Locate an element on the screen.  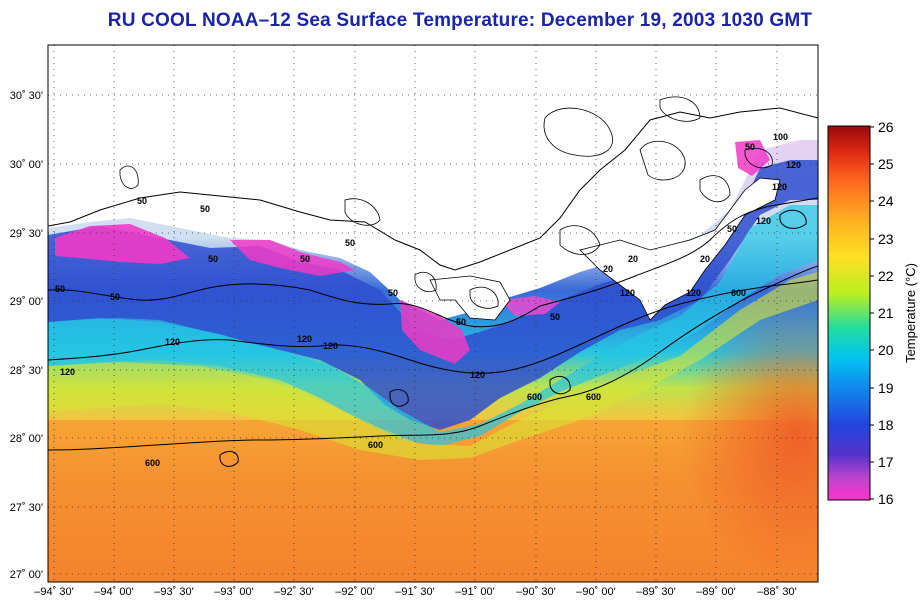
colorbar-tick-labels: 26 25 24 23 22 21 20 19 18 17 16 is located at coordinates (886, 313).